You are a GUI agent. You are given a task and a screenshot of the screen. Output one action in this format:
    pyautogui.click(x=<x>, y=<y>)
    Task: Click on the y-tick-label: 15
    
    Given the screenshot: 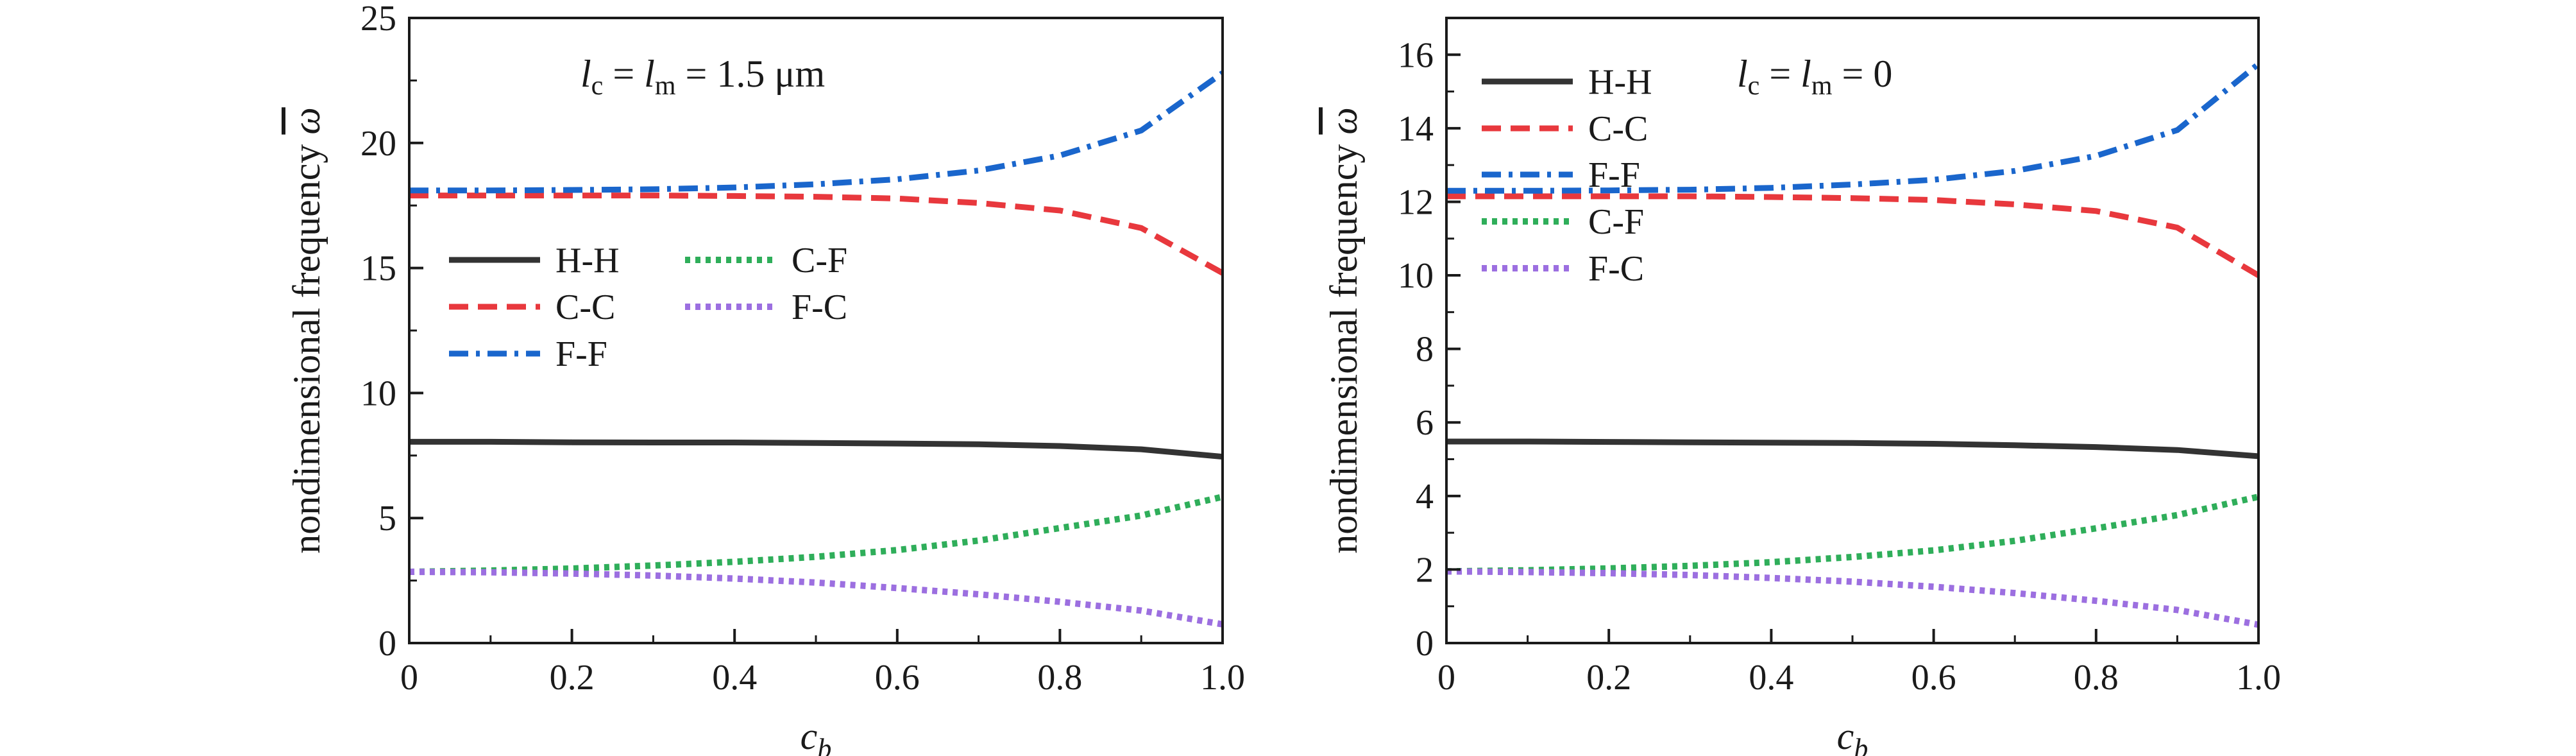 What is the action you would take?
    pyautogui.click(x=378, y=269)
    